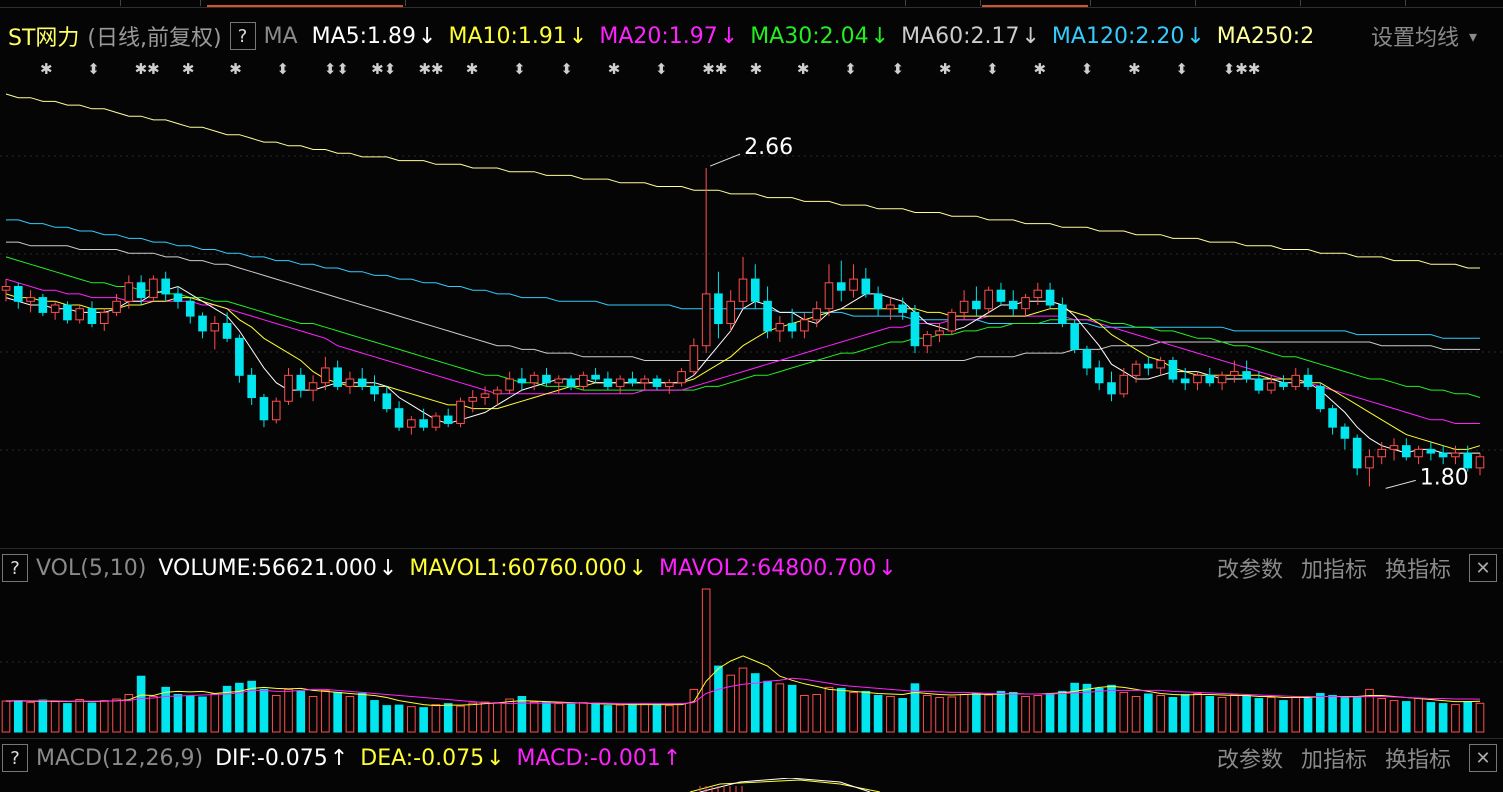 This screenshot has width=1503, height=792. I want to click on macd-help-button: ?, so click(15, 758).